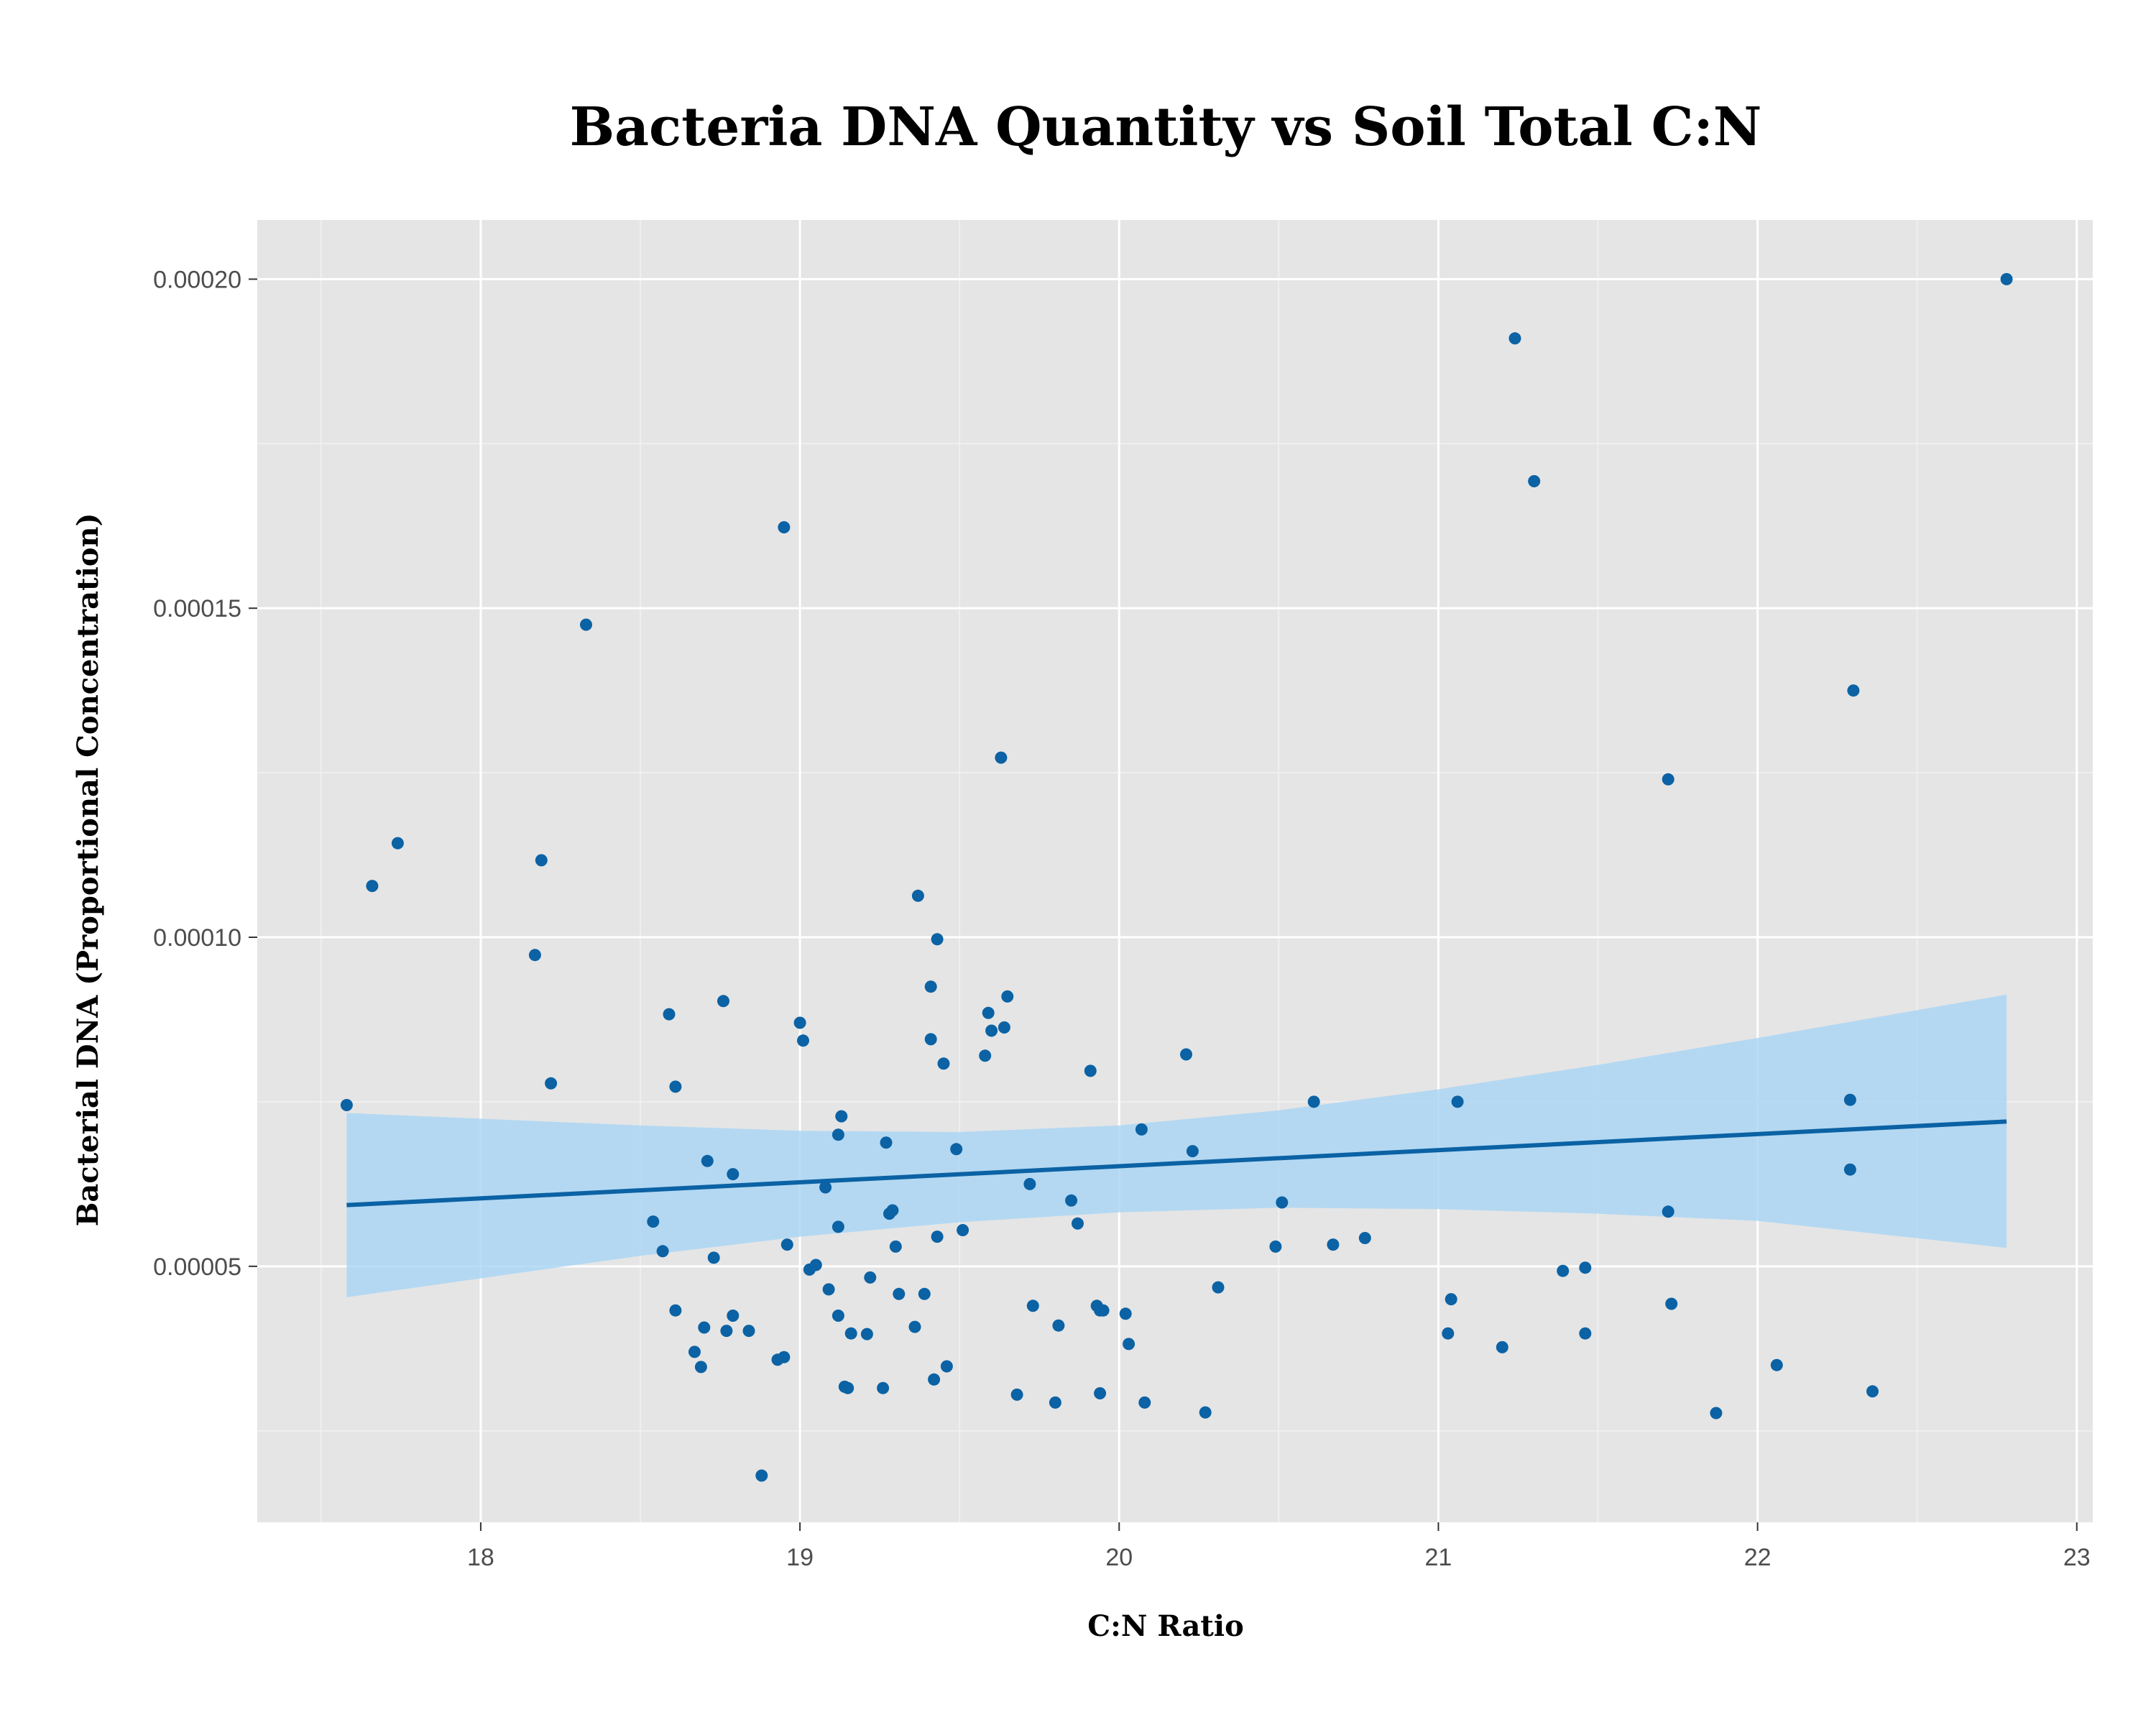  I want to click on x-tick-label: 22, so click(1758, 1557).